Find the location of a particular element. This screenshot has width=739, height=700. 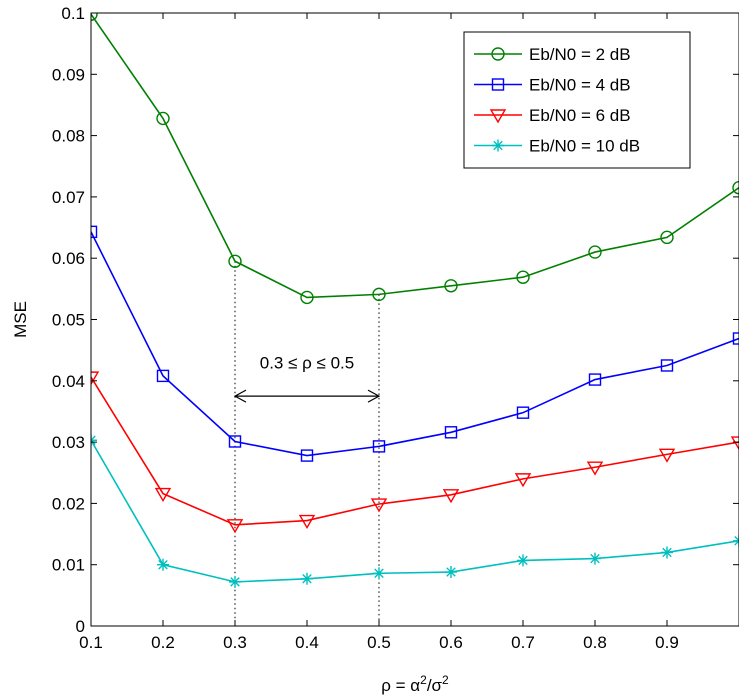

x-tick-label: 0.2 is located at coordinates (163, 642).